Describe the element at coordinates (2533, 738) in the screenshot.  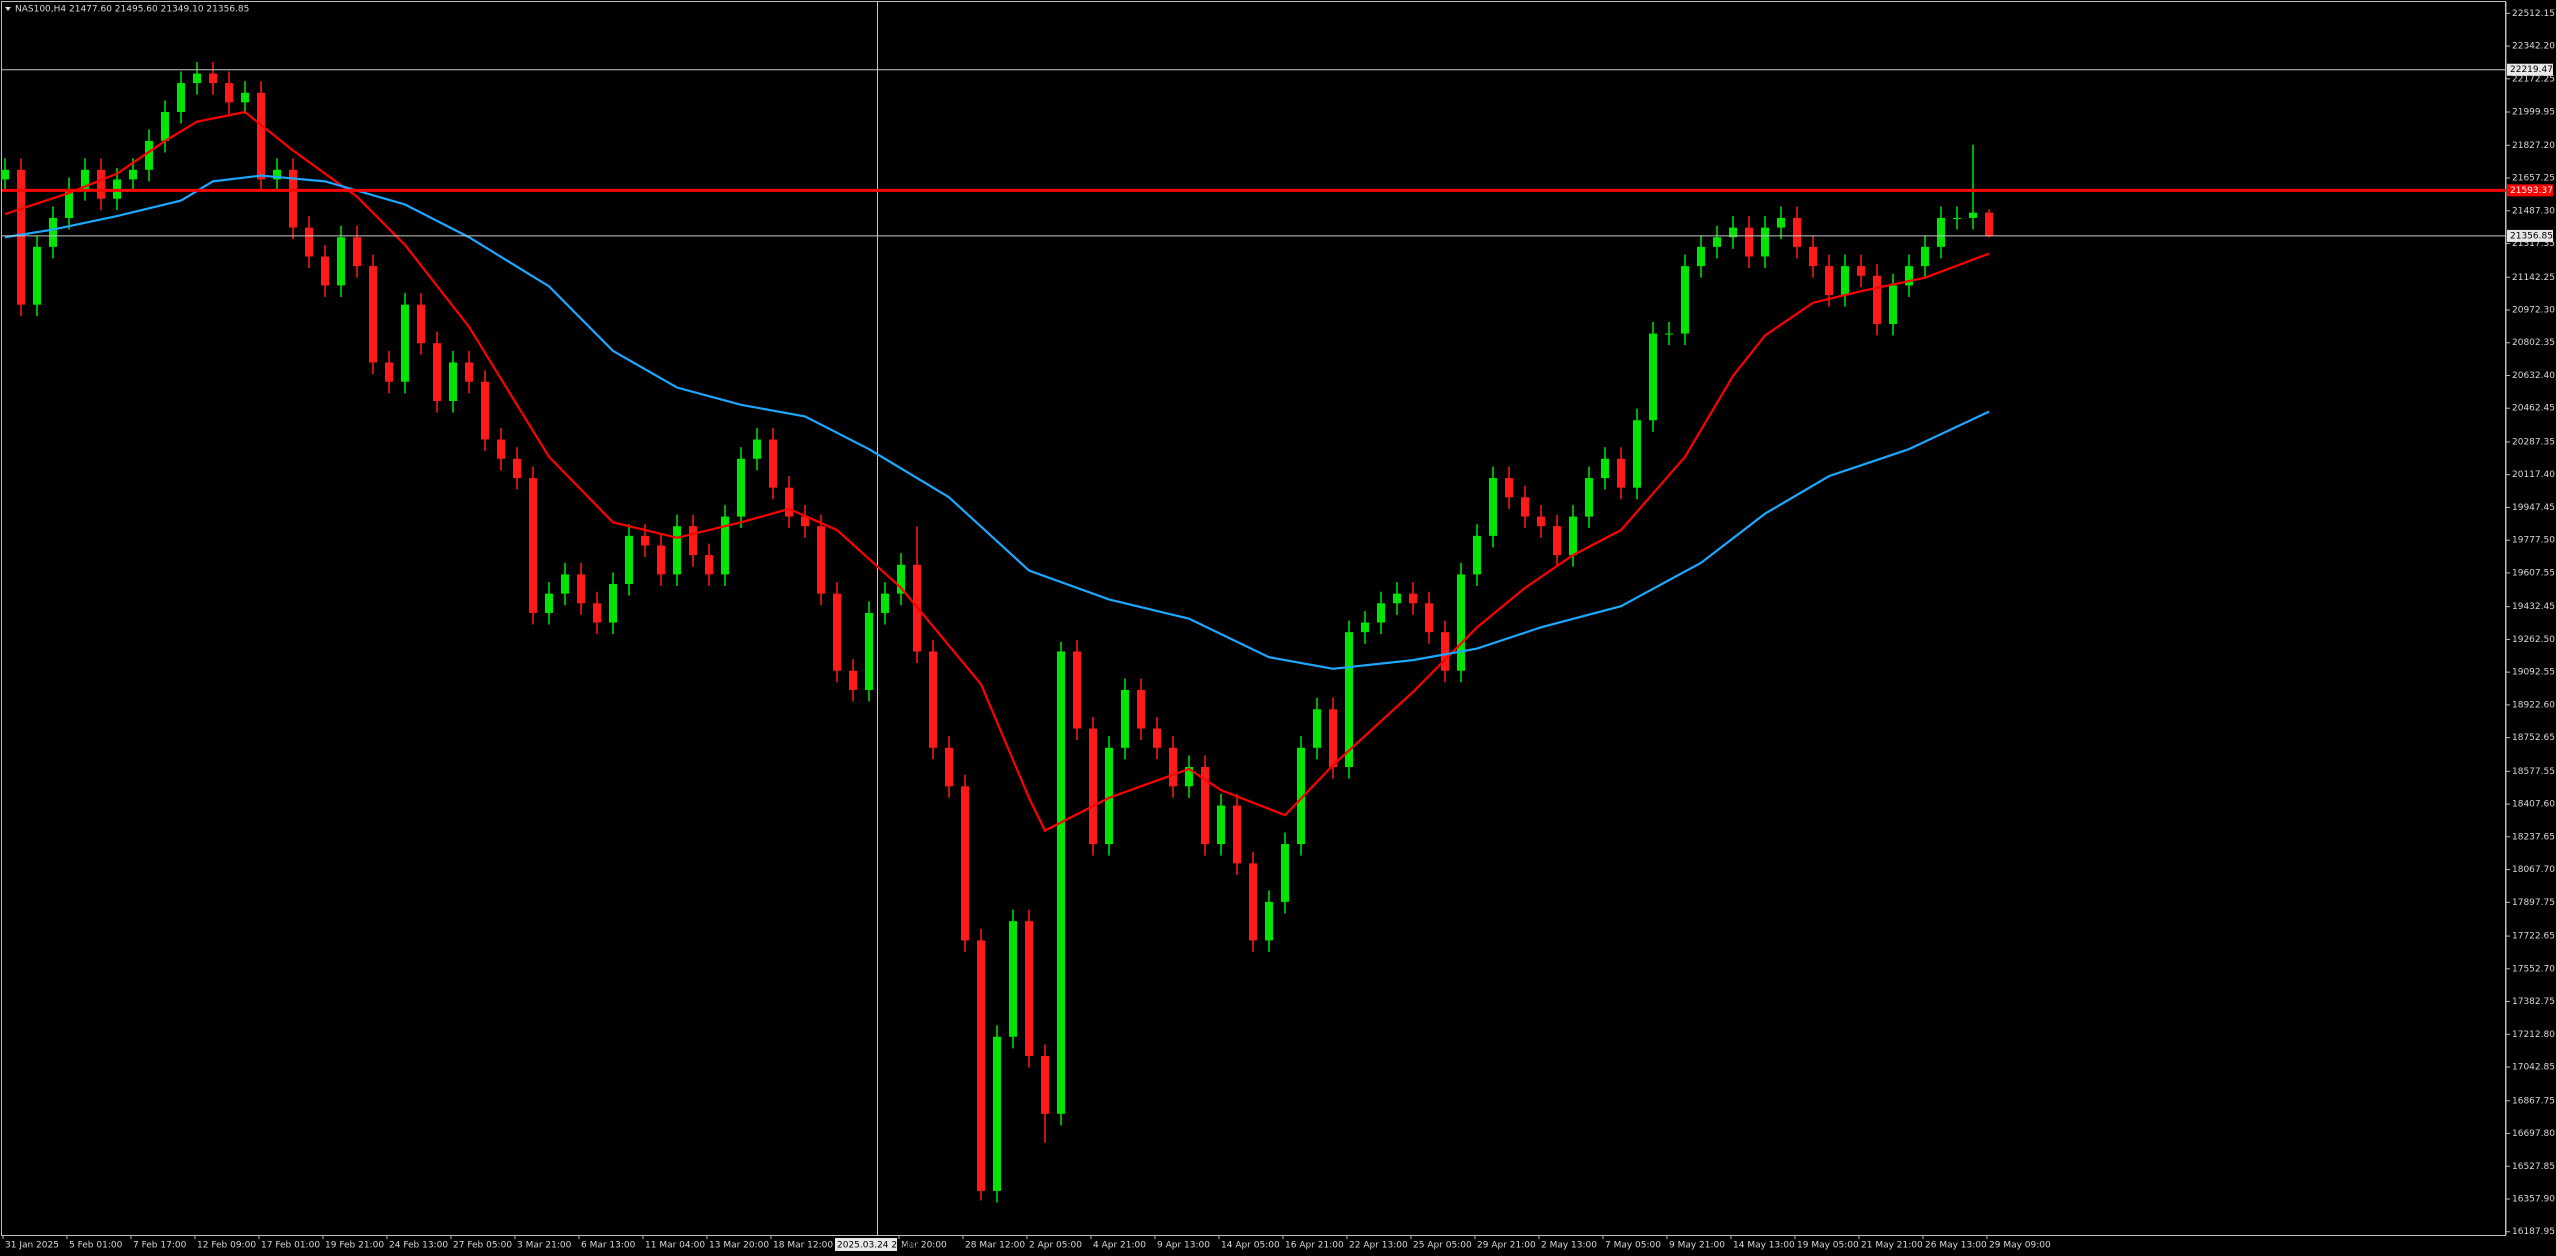
I see `y-tick-label: 18752.65` at that location.